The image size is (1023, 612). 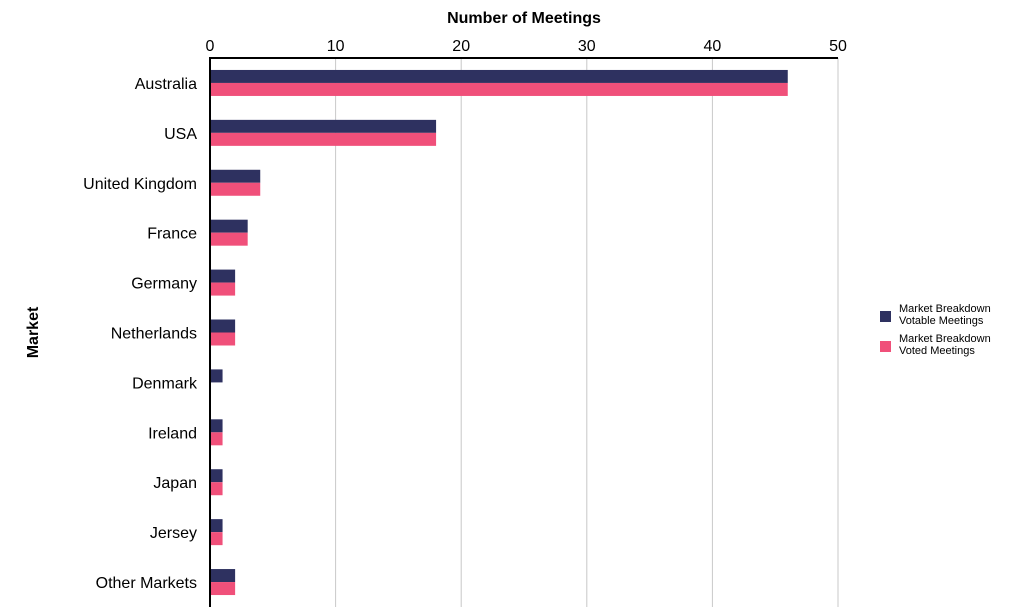 I want to click on bar-netherlands-voted, so click(x=223, y=339).